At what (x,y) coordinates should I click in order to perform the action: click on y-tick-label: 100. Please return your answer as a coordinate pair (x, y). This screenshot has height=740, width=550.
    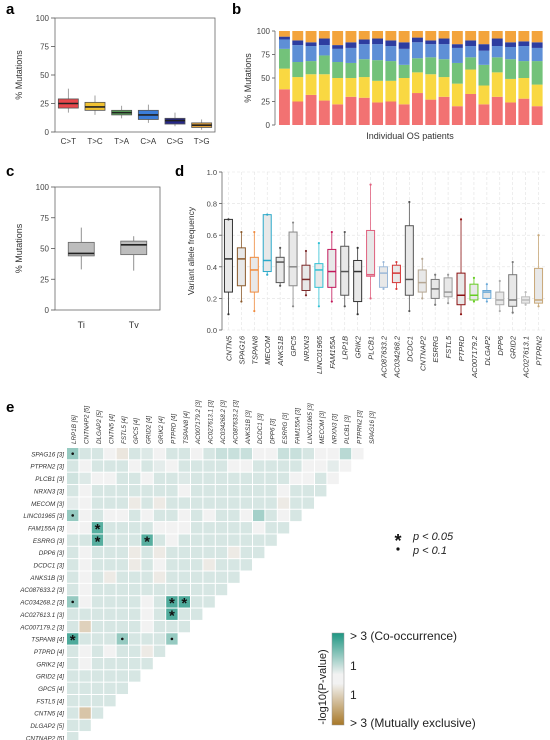
    Looking at the image, I should click on (43, 187).